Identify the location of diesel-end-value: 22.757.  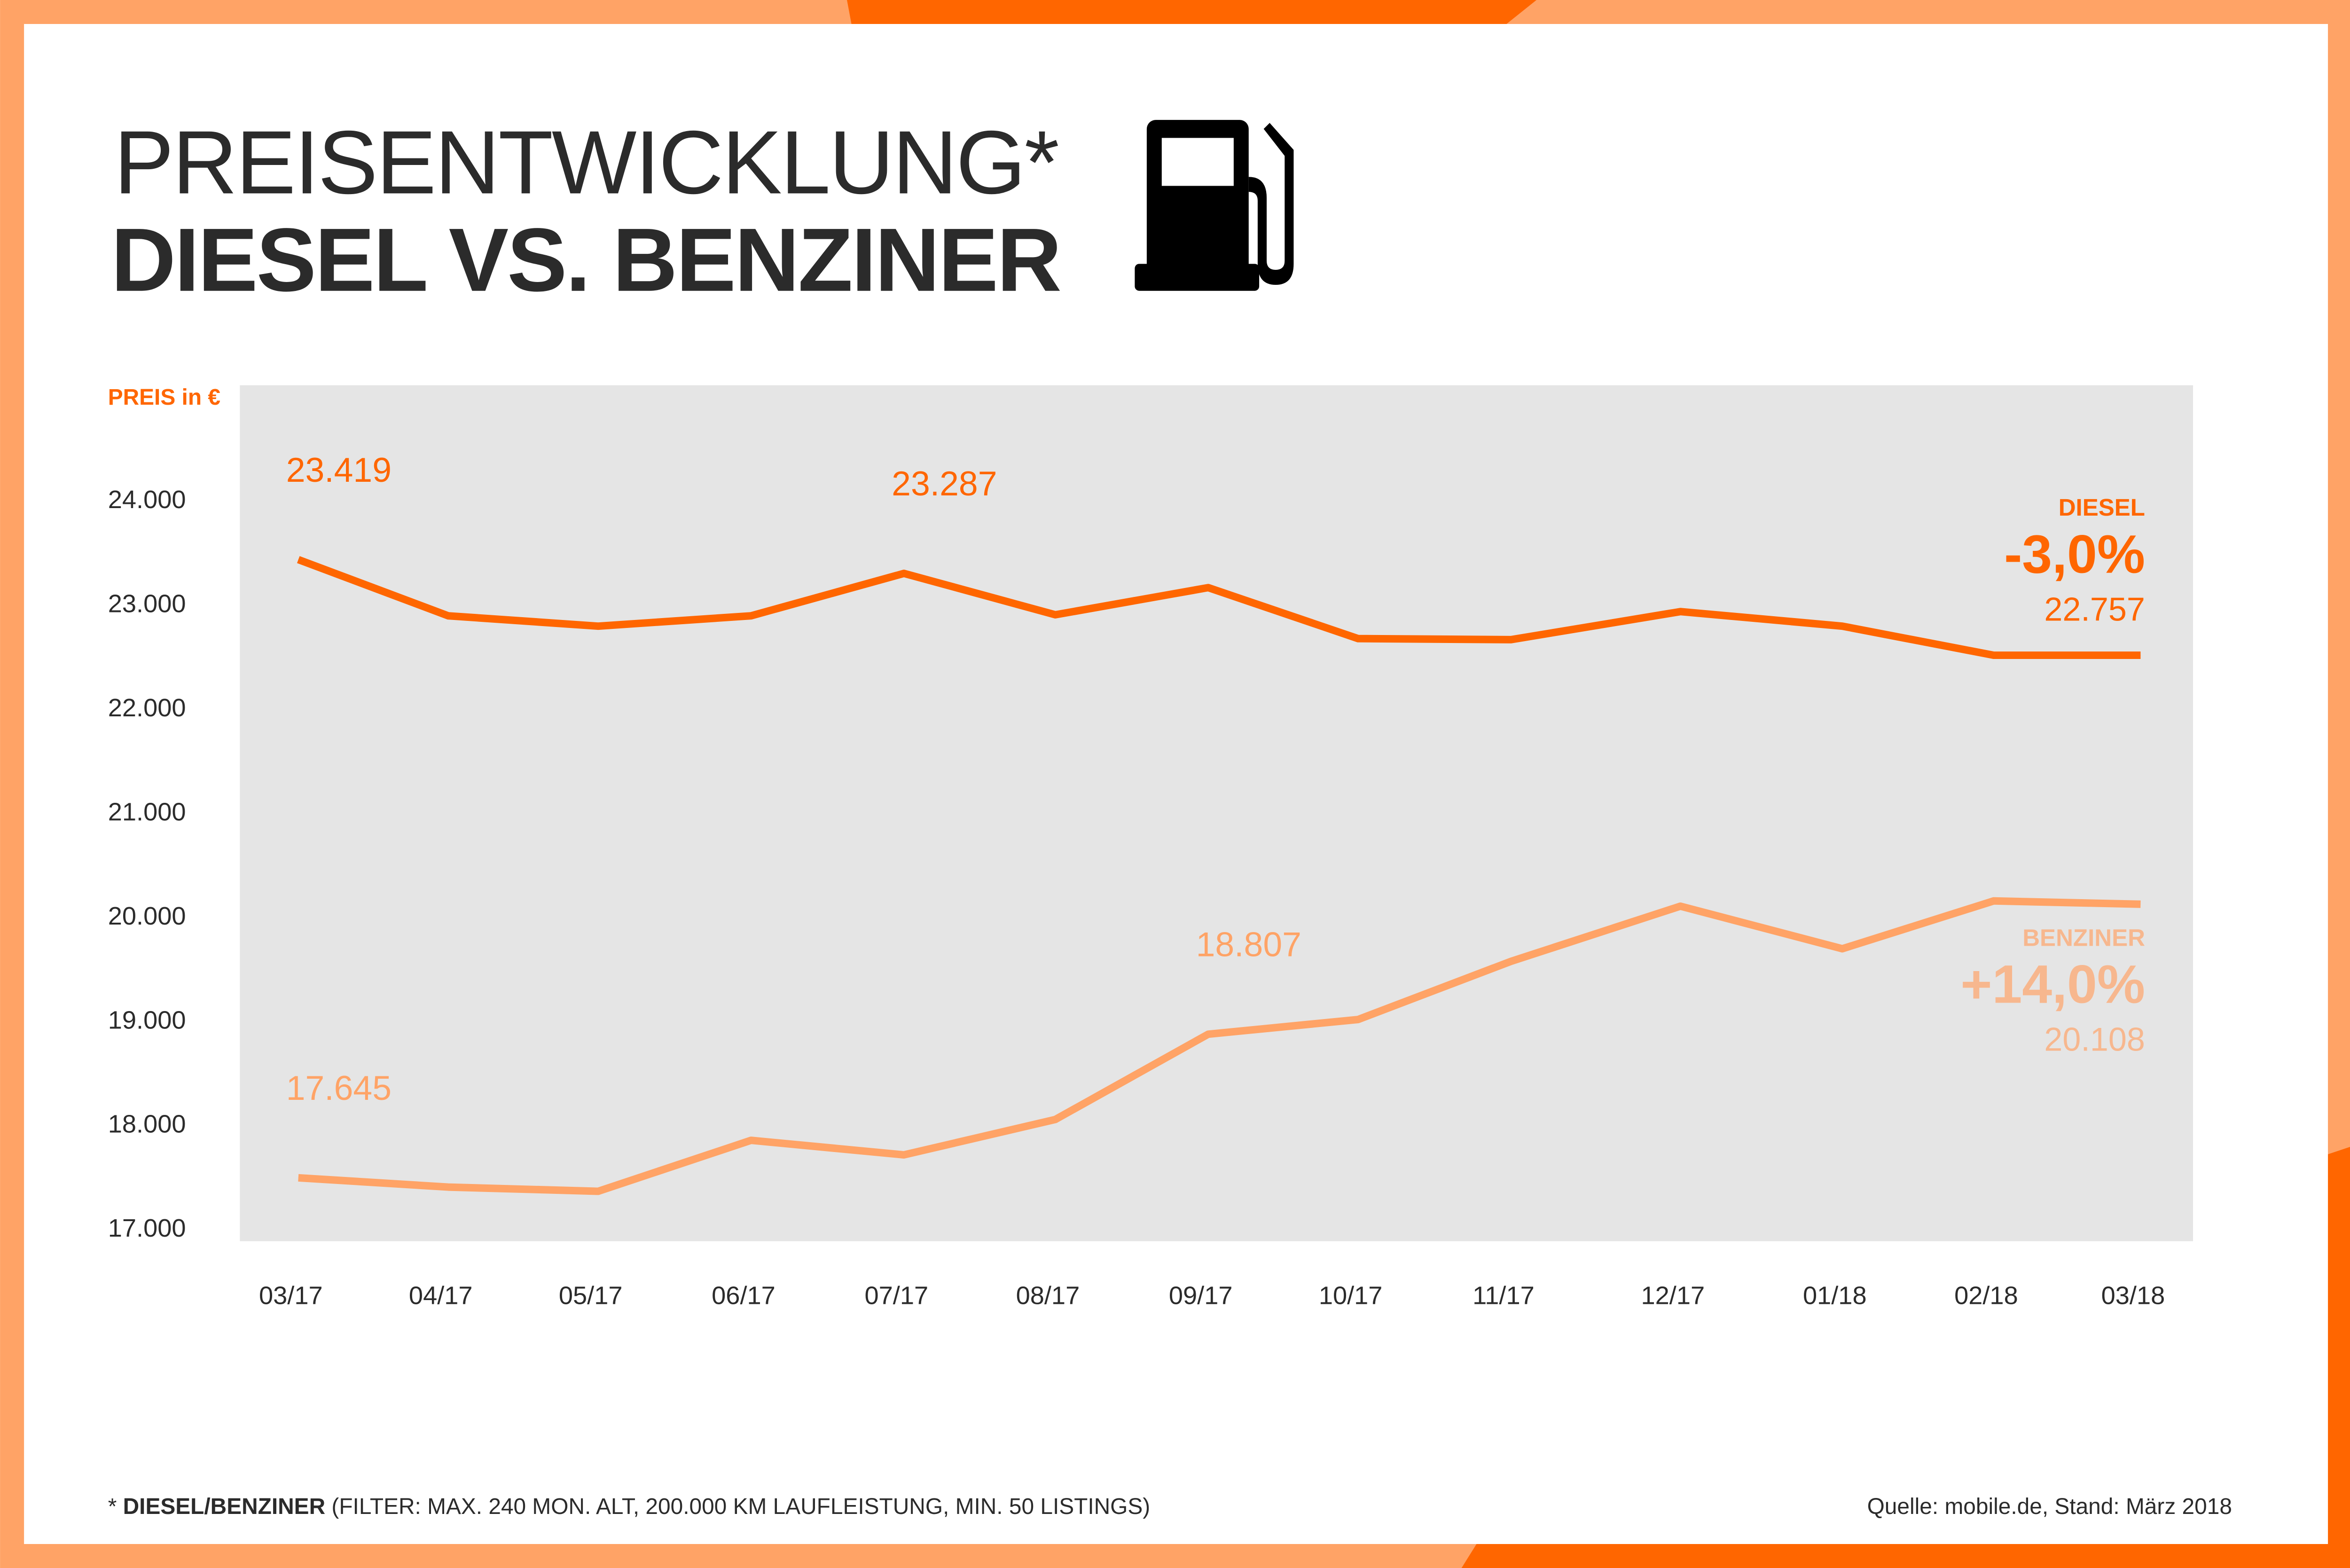
(2094, 608).